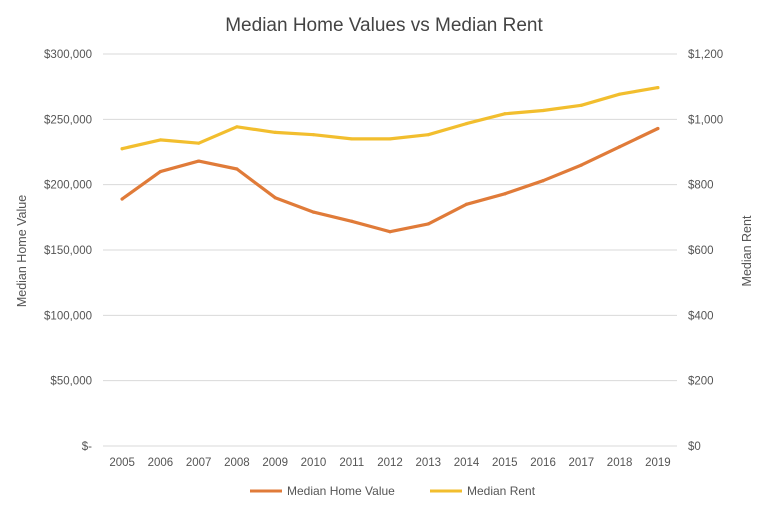  What do you see at coordinates (428, 224) in the screenshot?
I see `point-median-home-value-2013` at bounding box center [428, 224].